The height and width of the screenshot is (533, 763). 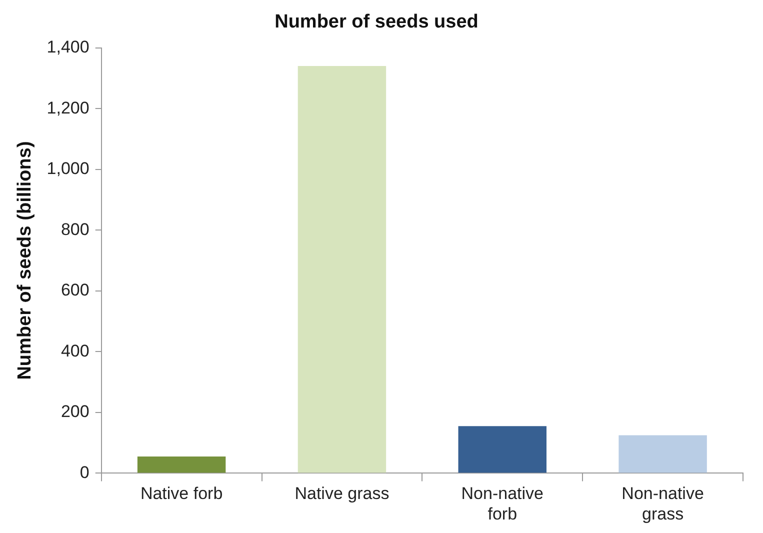 I want to click on y-tick-label: 0, so click(x=85, y=472).